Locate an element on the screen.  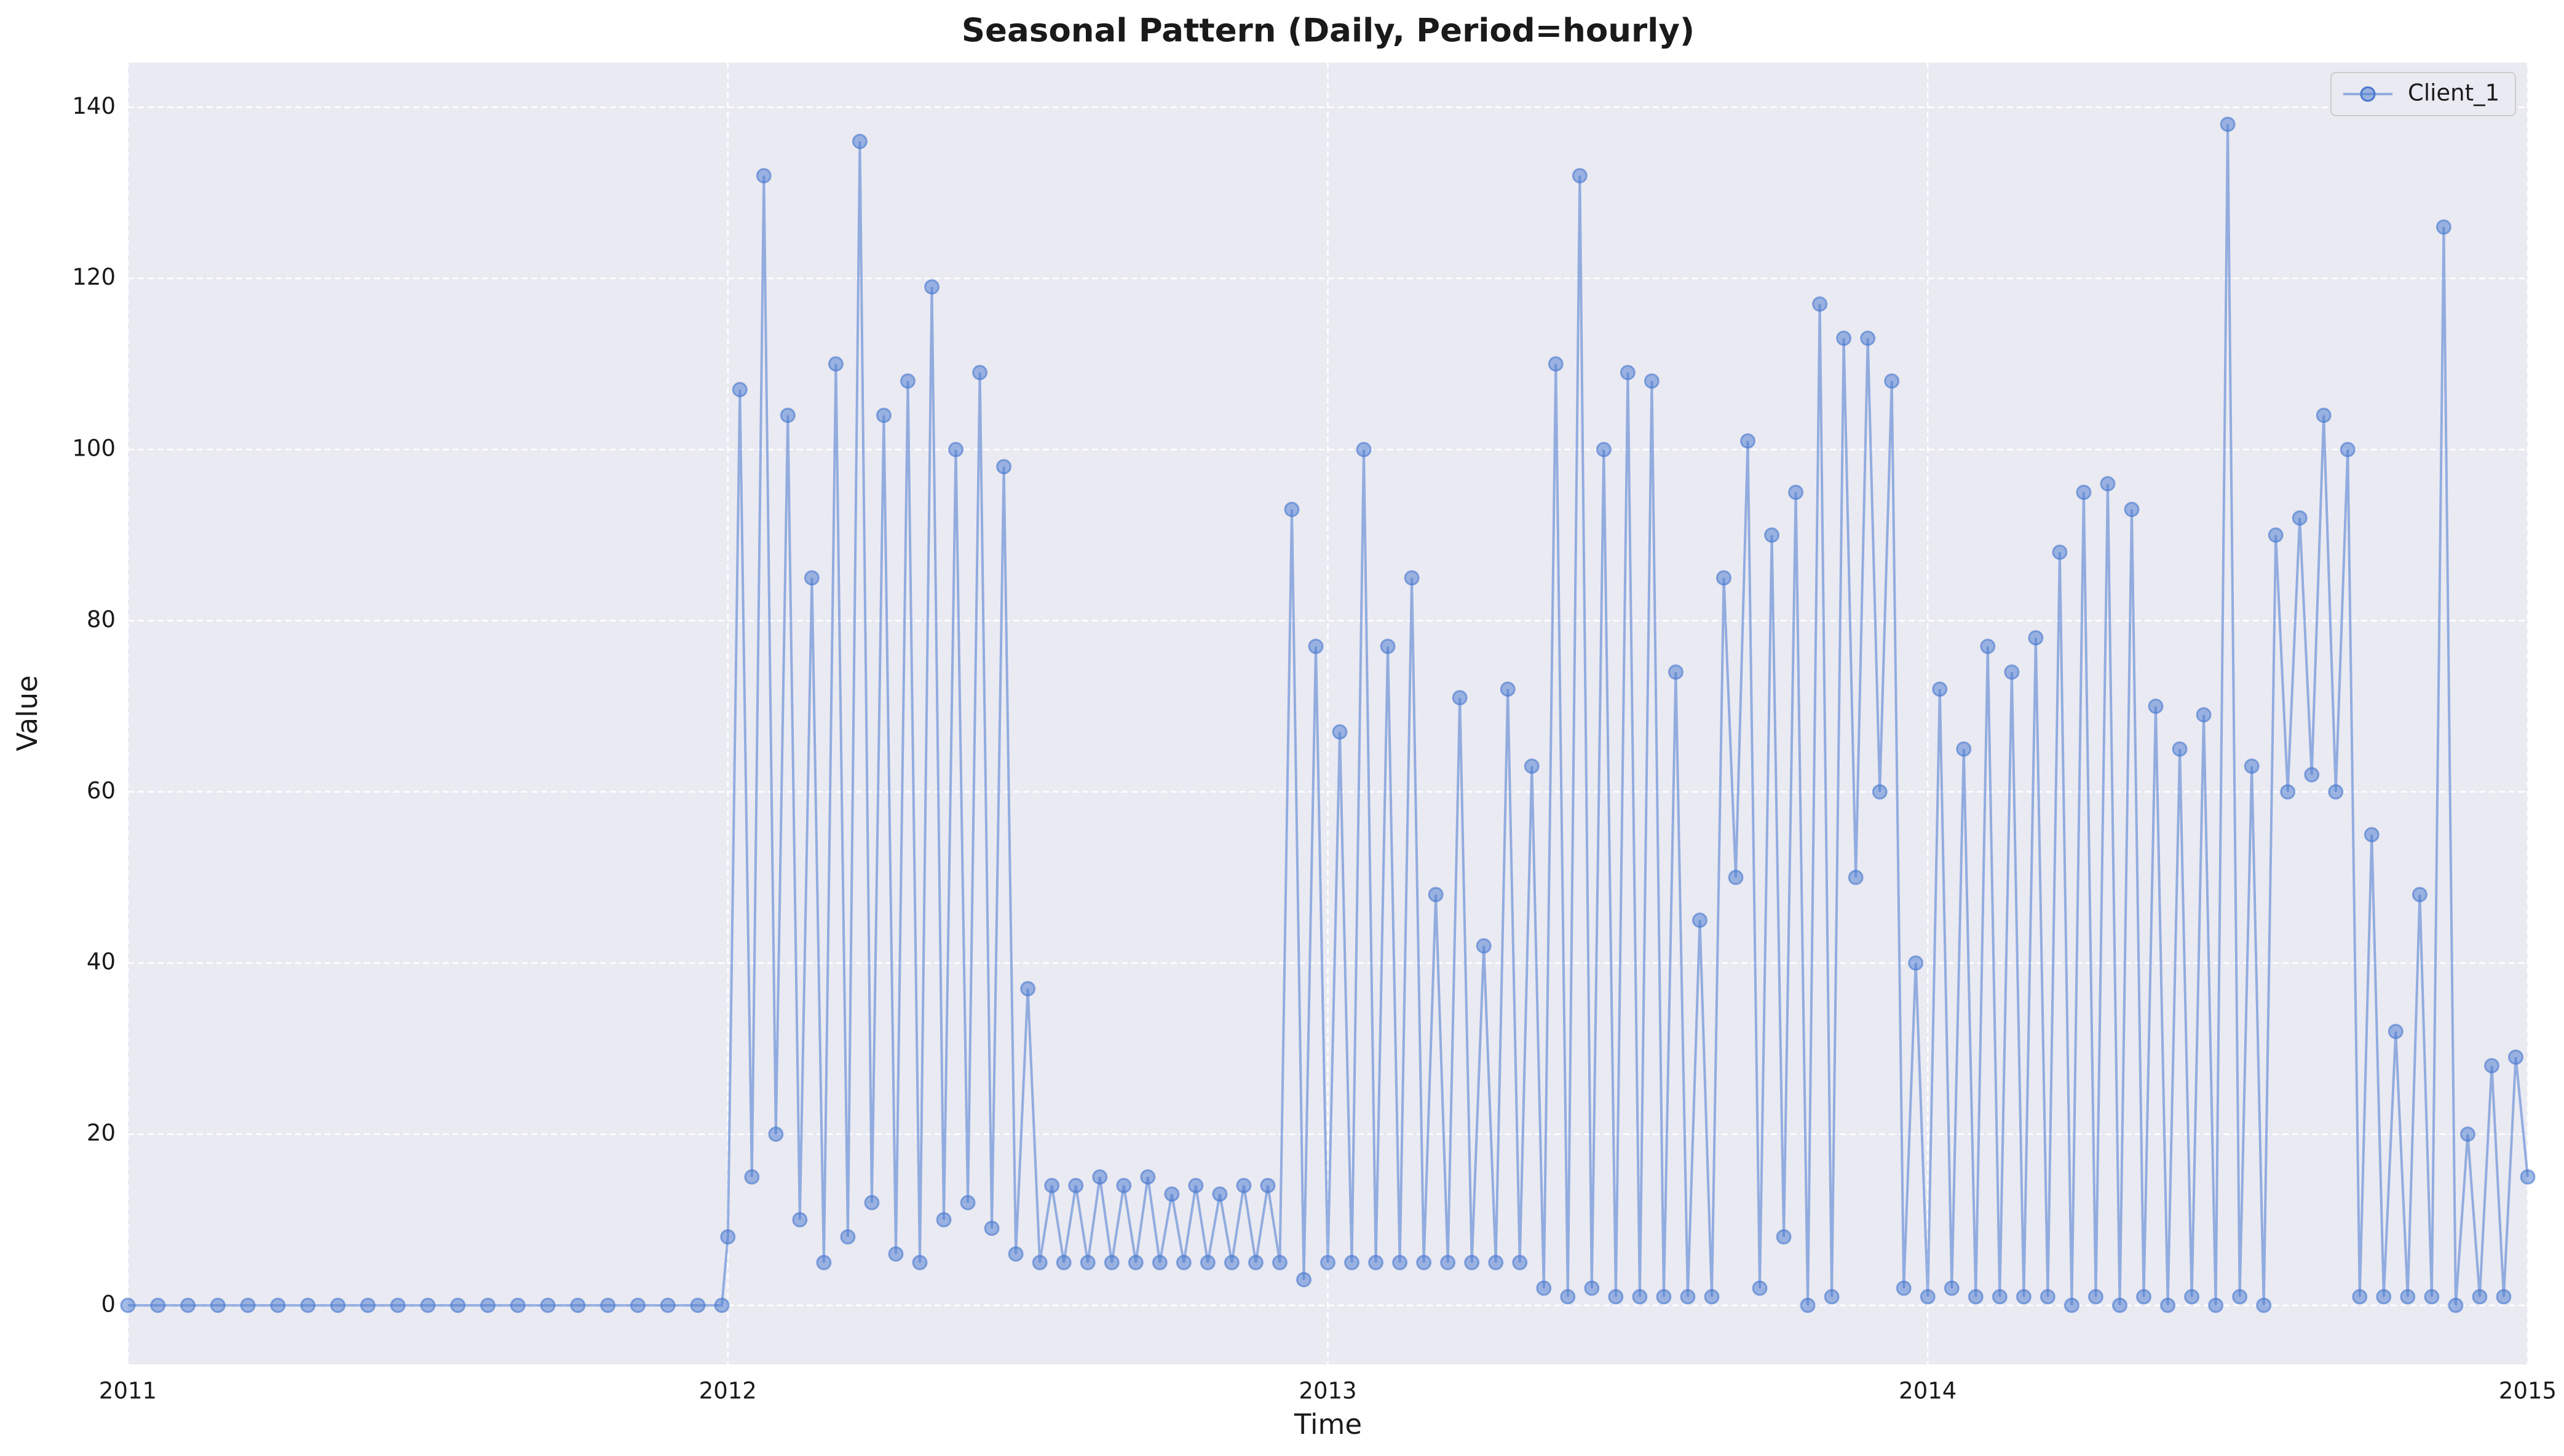
x-tick-label: 2012 is located at coordinates (728, 1391).